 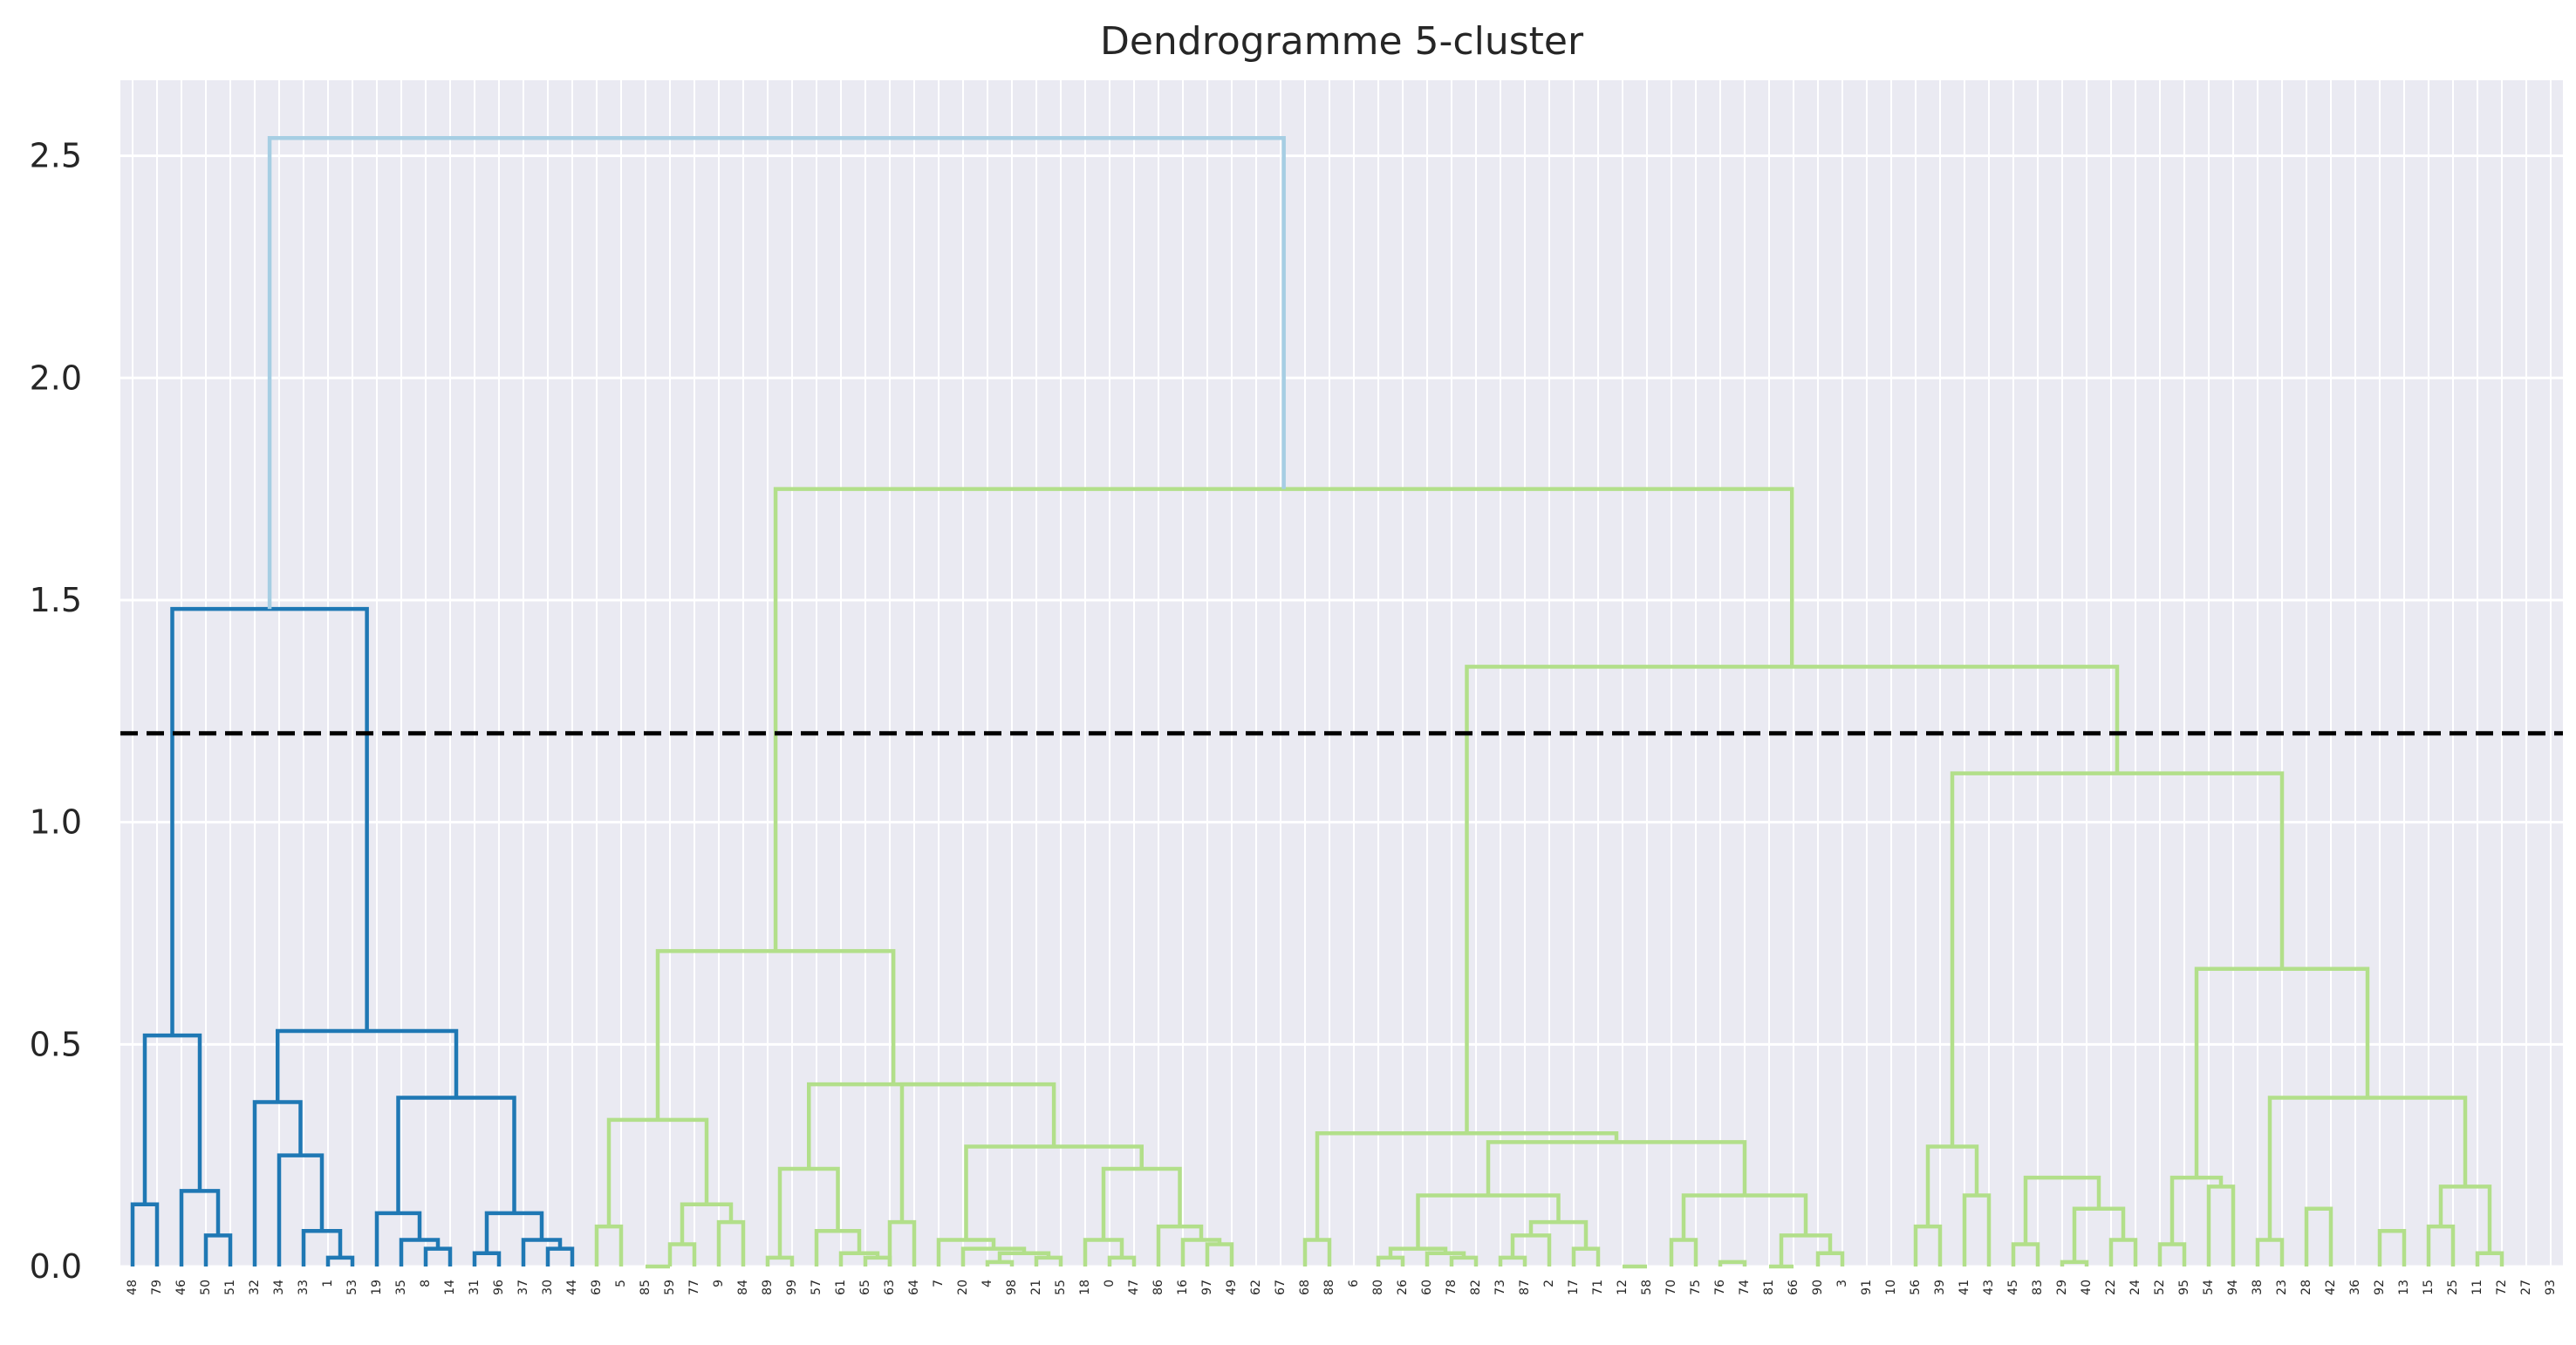 What do you see at coordinates (181, 1287) in the screenshot?
I see `x-tick-label: 46` at bounding box center [181, 1287].